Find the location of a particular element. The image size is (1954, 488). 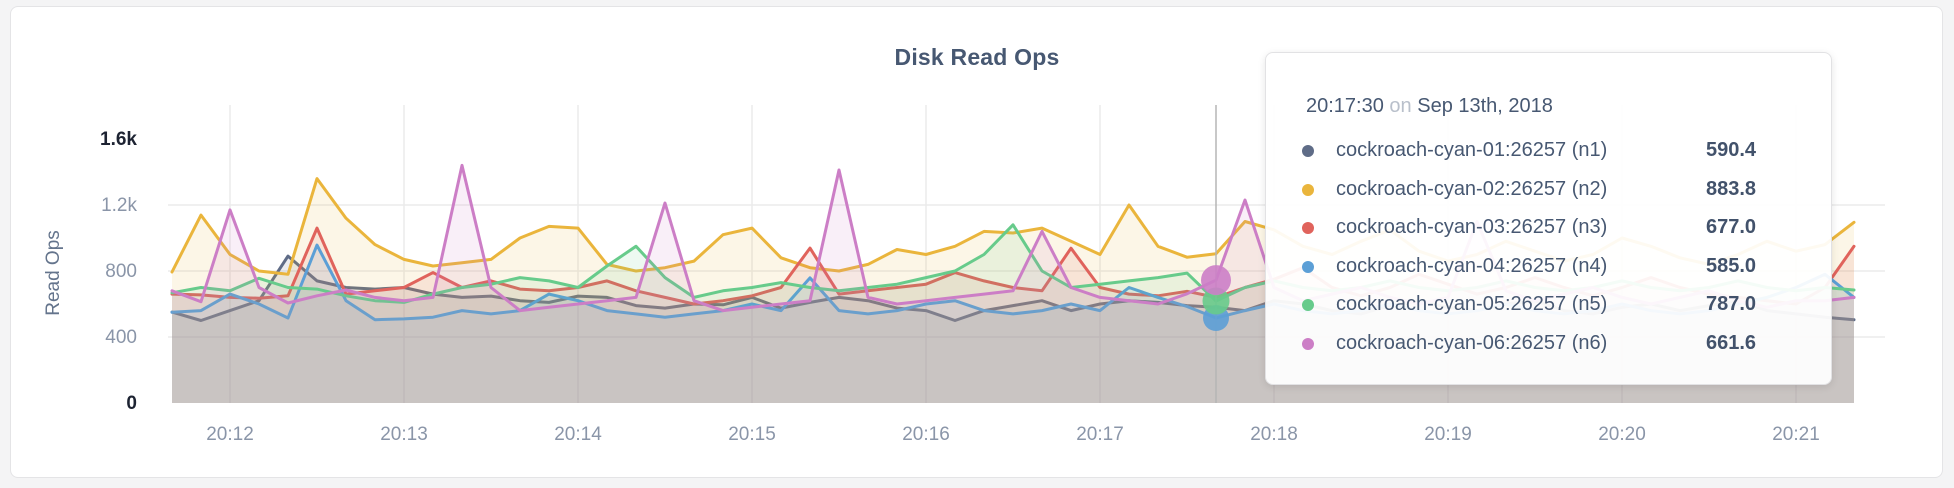

tooltip-time: 20:17:30 is located at coordinates (1345, 106).